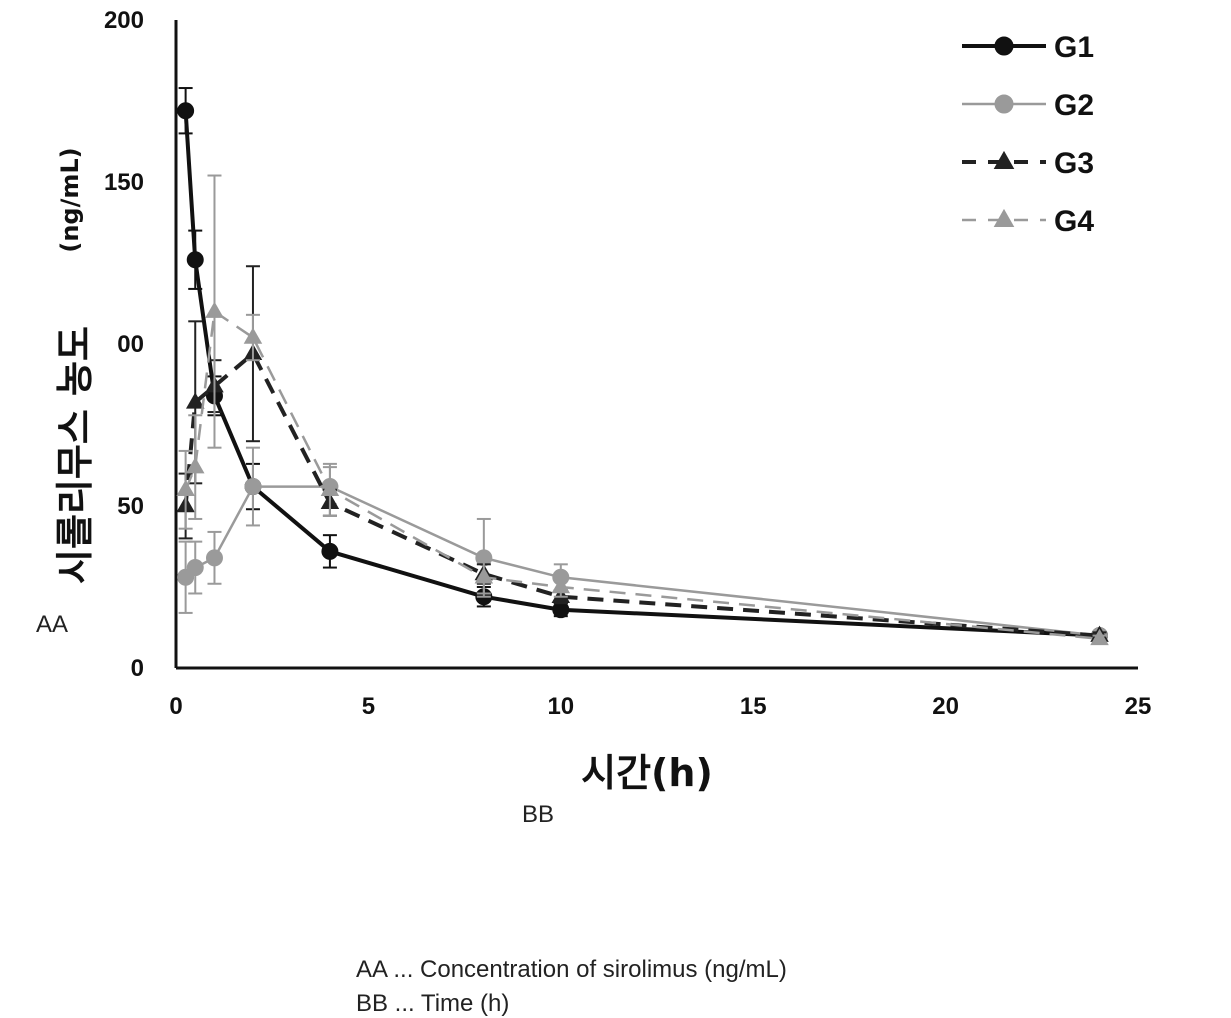 The image size is (1231, 1018). Describe the element at coordinates (1074, 163) in the screenshot. I see `legend-label: G3` at that location.